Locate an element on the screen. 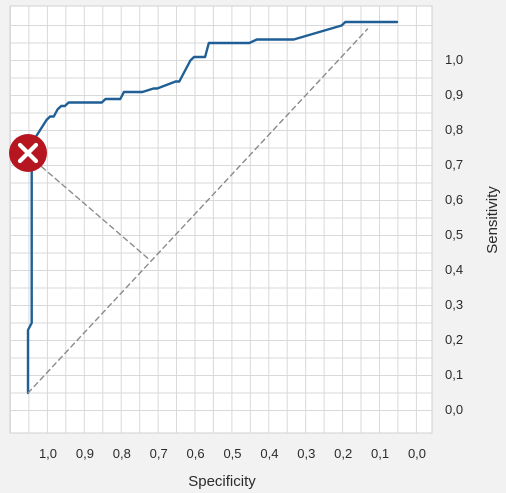  perpendicular-to-diagonal-line is located at coordinates (89, 207).